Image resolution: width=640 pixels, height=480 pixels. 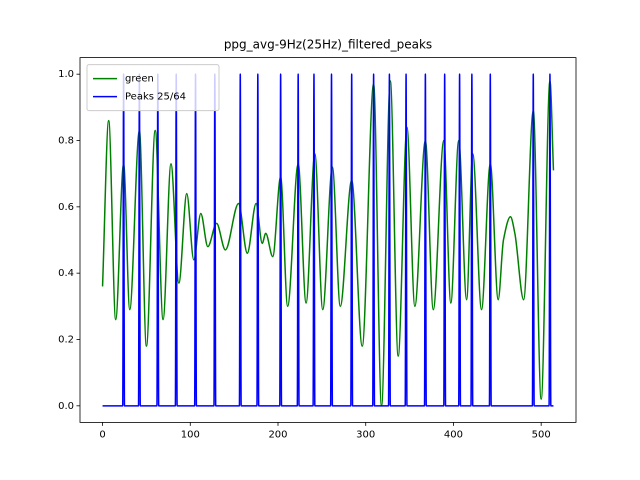 I want to click on x-tick-label: 200, so click(x=277, y=434).